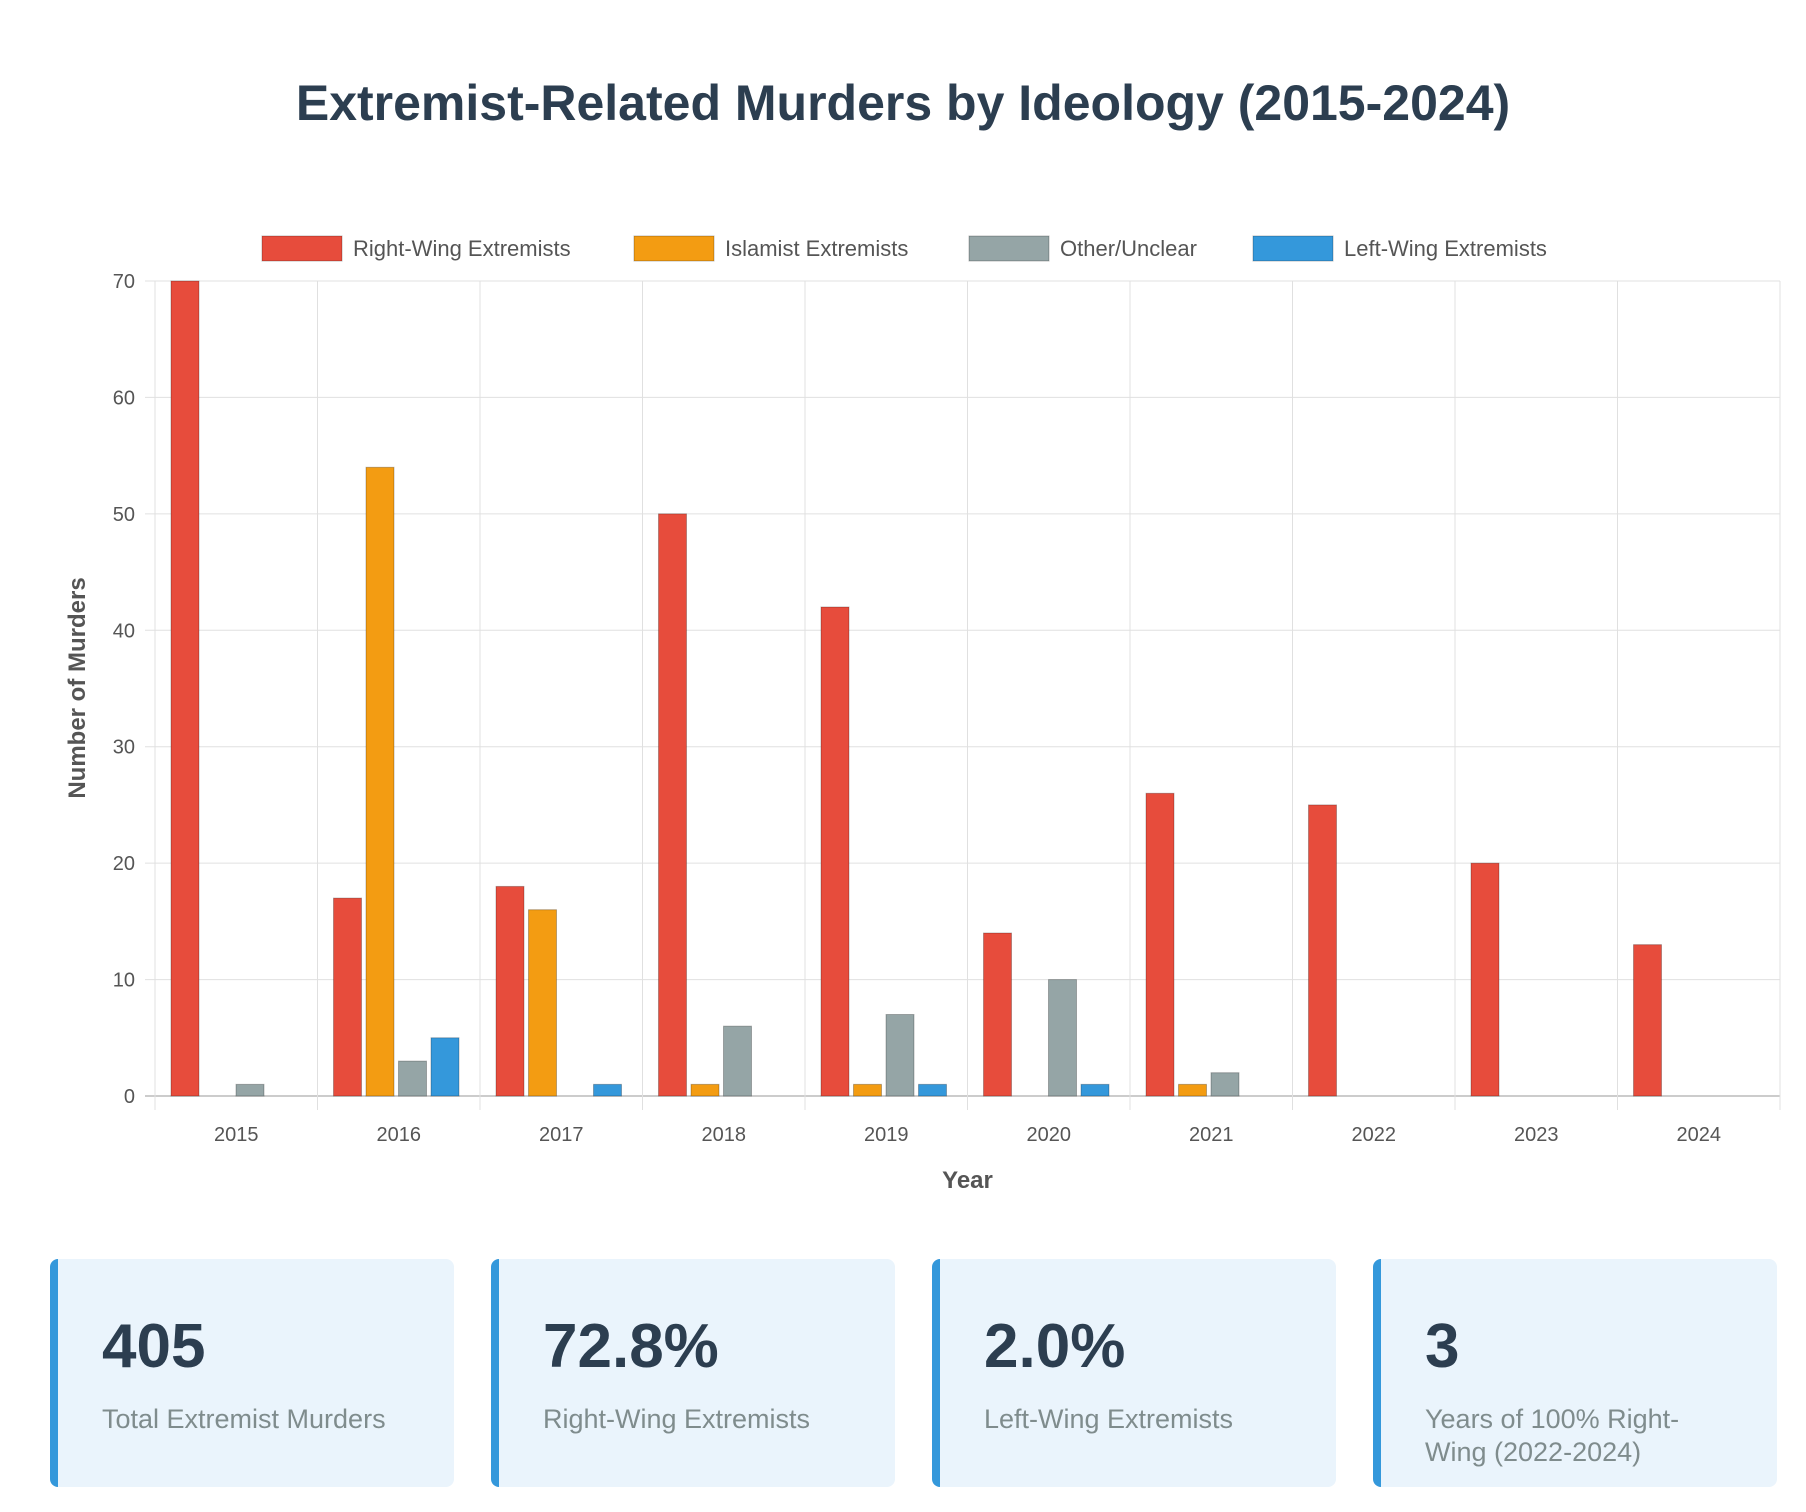 The image size is (1806, 1512). Describe the element at coordinates (124, 398) in the screenshot. I see `y-tick-label: 60` at that location.